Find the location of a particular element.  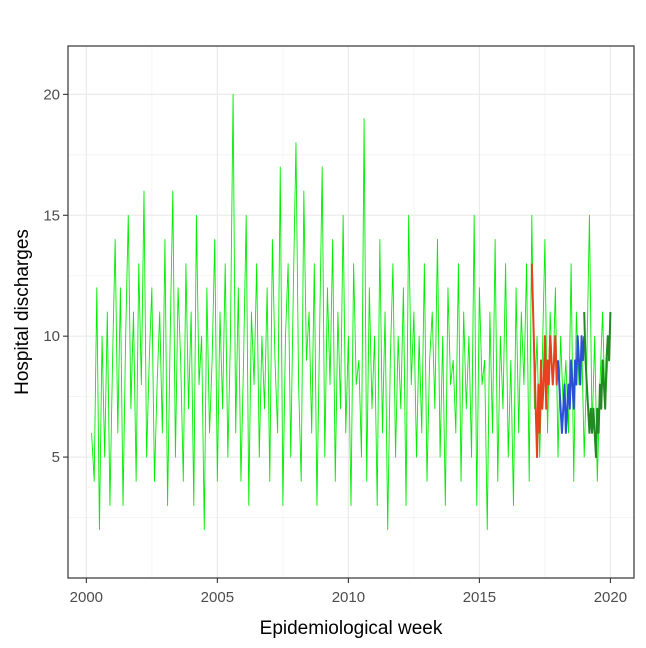

y-axis-title: Hospital discharges is located at coordinates (22, 312).